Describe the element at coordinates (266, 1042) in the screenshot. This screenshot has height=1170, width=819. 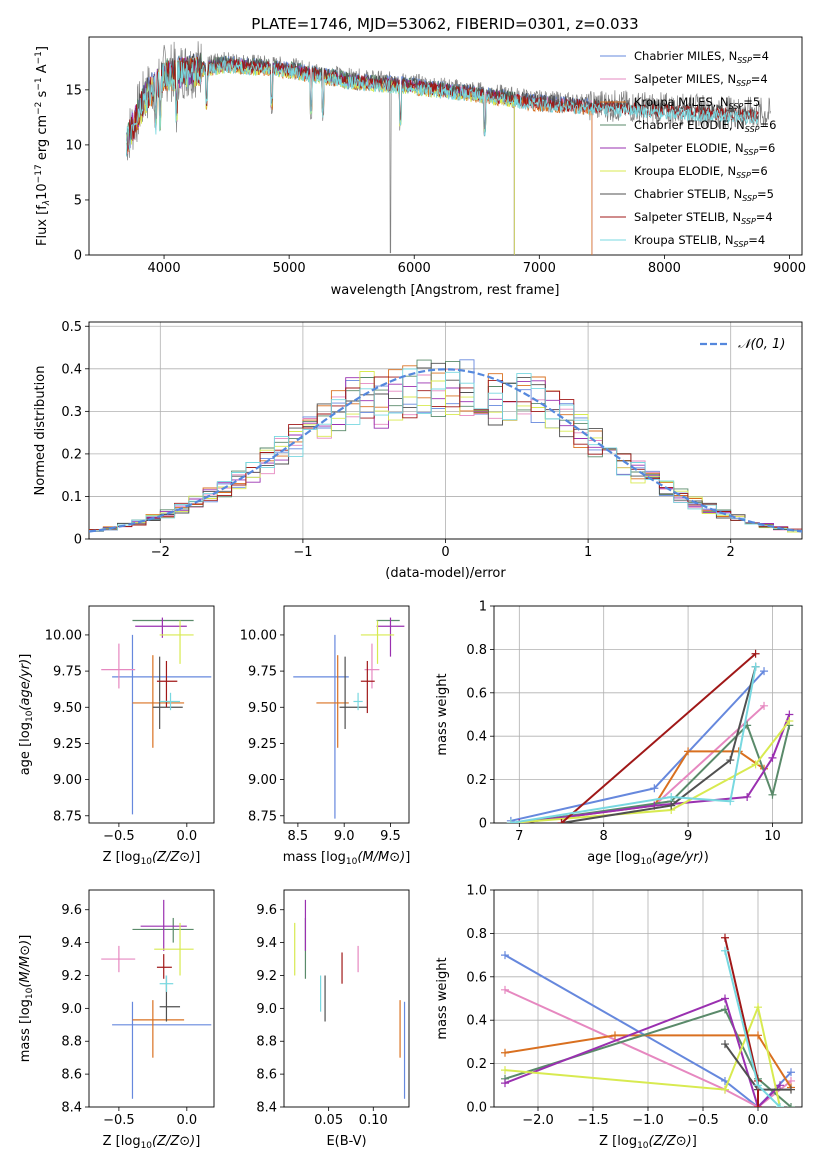
I see `y-tick-label: 8.8` at that location.